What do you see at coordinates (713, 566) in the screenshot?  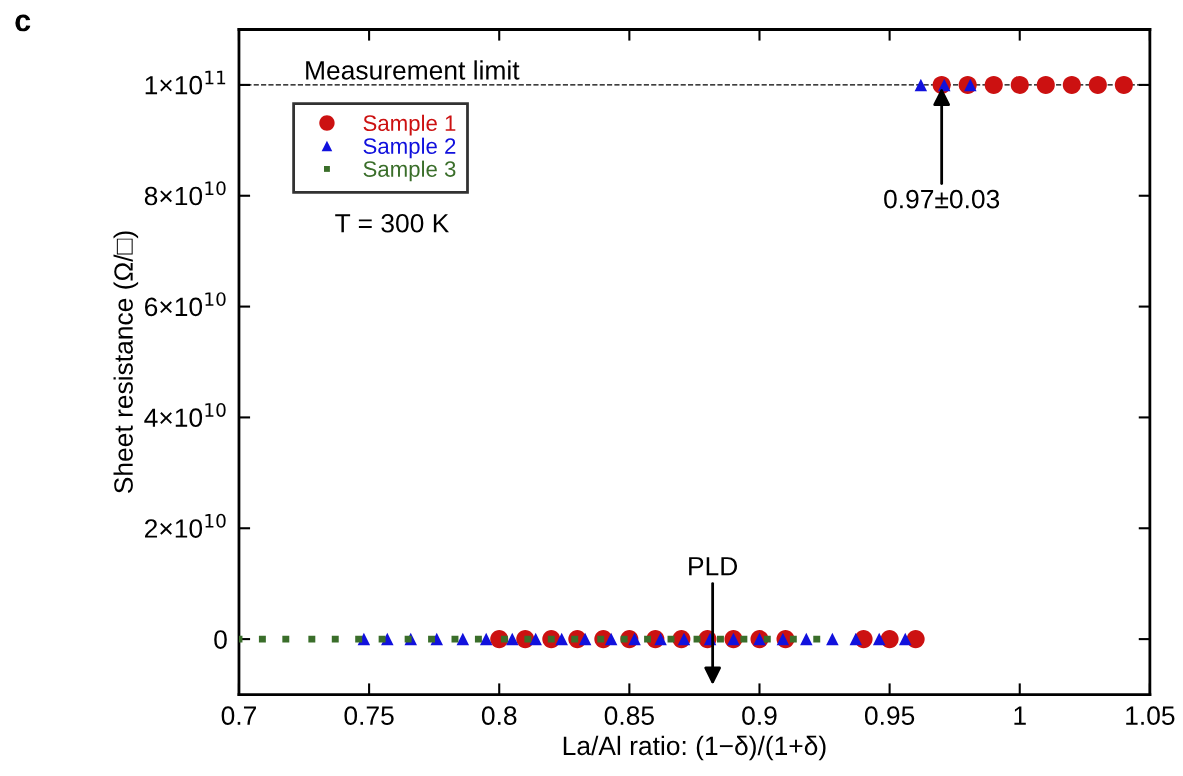 I see `annotation: PLD` at bounding box center [713, 566].